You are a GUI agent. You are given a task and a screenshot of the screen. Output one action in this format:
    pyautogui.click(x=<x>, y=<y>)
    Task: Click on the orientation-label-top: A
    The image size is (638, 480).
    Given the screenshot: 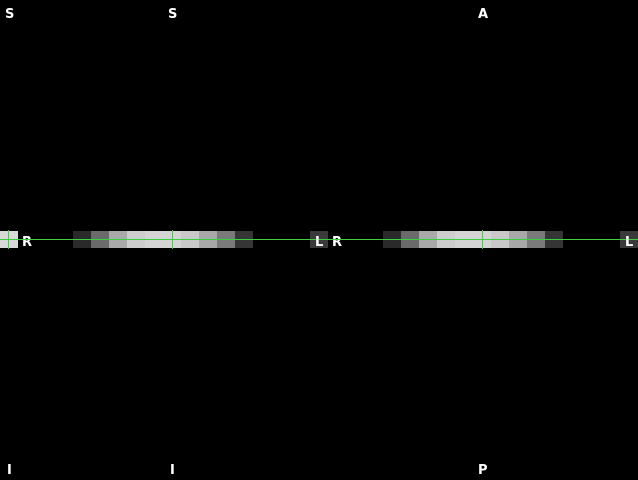 What is the action you would take?
    pyautogui.click(x=483, y=14)
    